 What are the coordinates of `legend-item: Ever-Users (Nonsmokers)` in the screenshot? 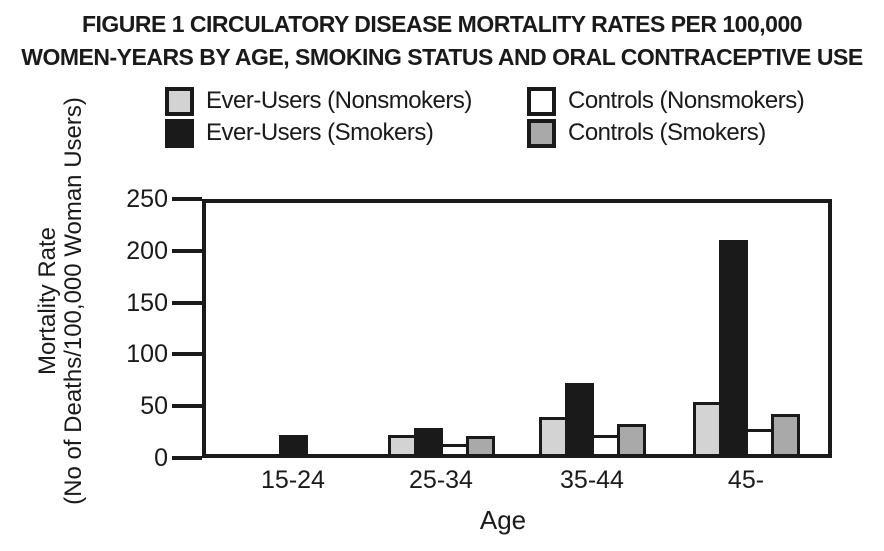 It's located at (346, 101).